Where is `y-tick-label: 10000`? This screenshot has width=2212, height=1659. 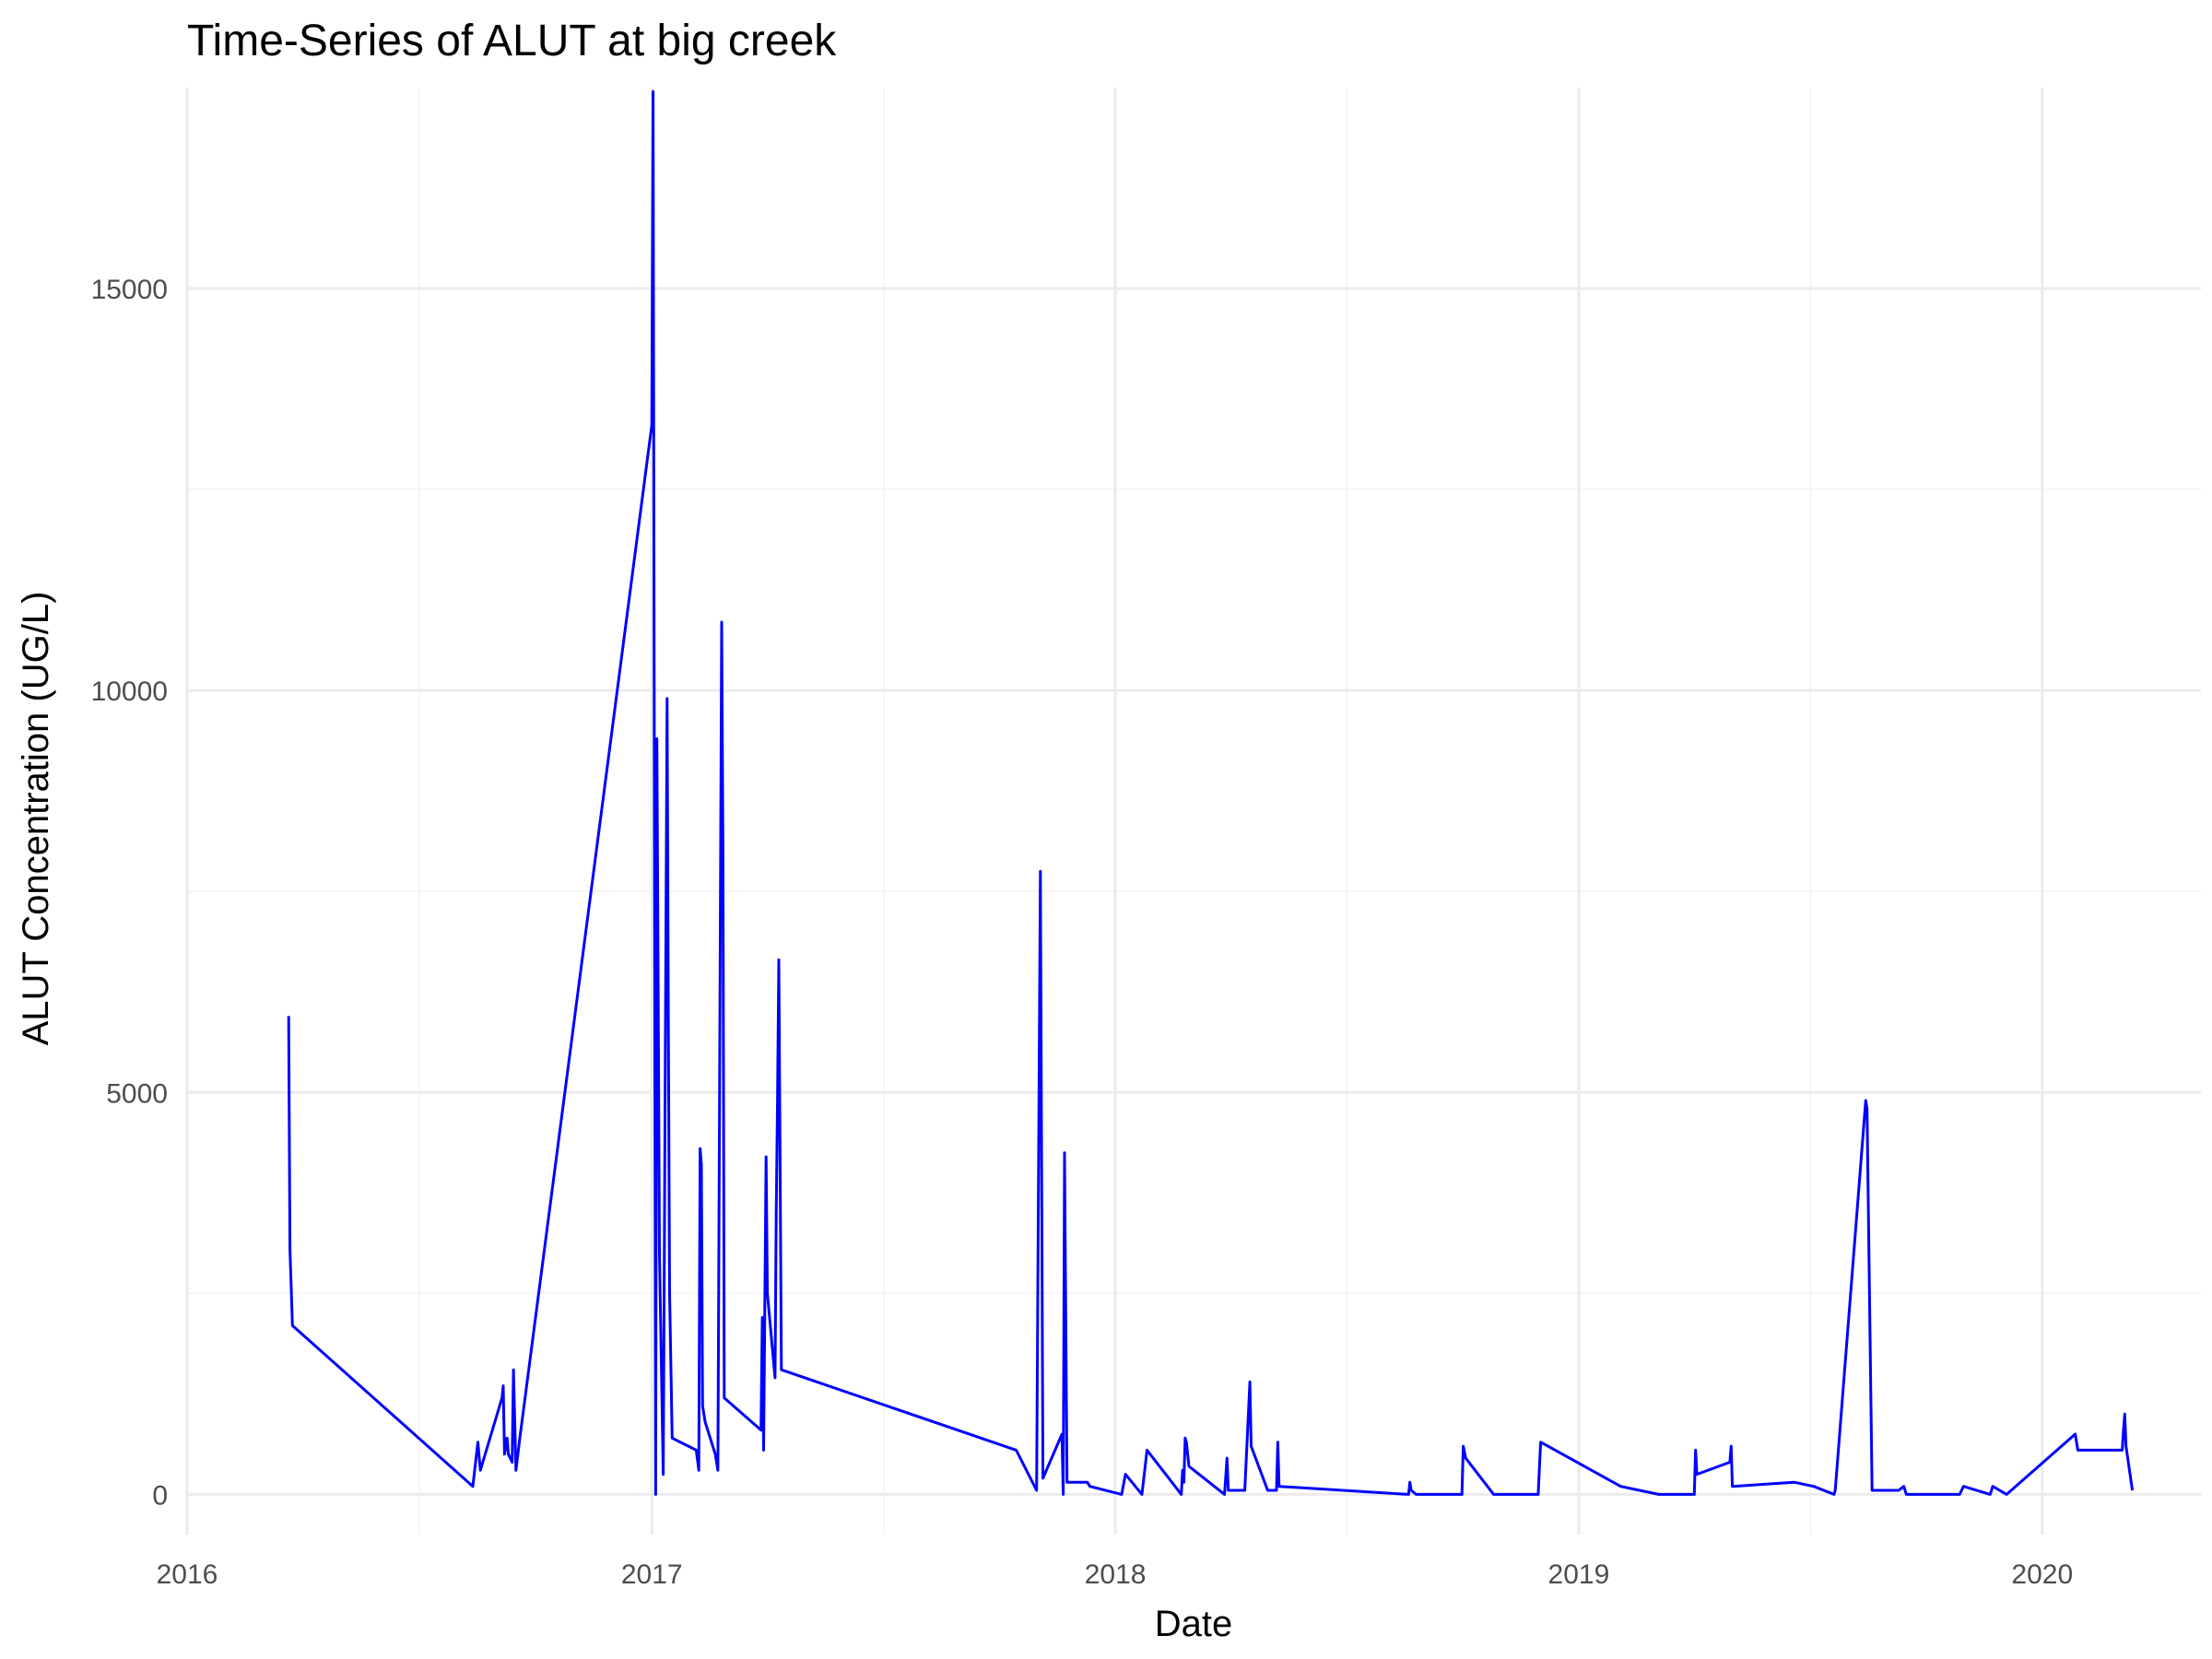
y-tick-label: 10000 is located at coordinates (129, 692).